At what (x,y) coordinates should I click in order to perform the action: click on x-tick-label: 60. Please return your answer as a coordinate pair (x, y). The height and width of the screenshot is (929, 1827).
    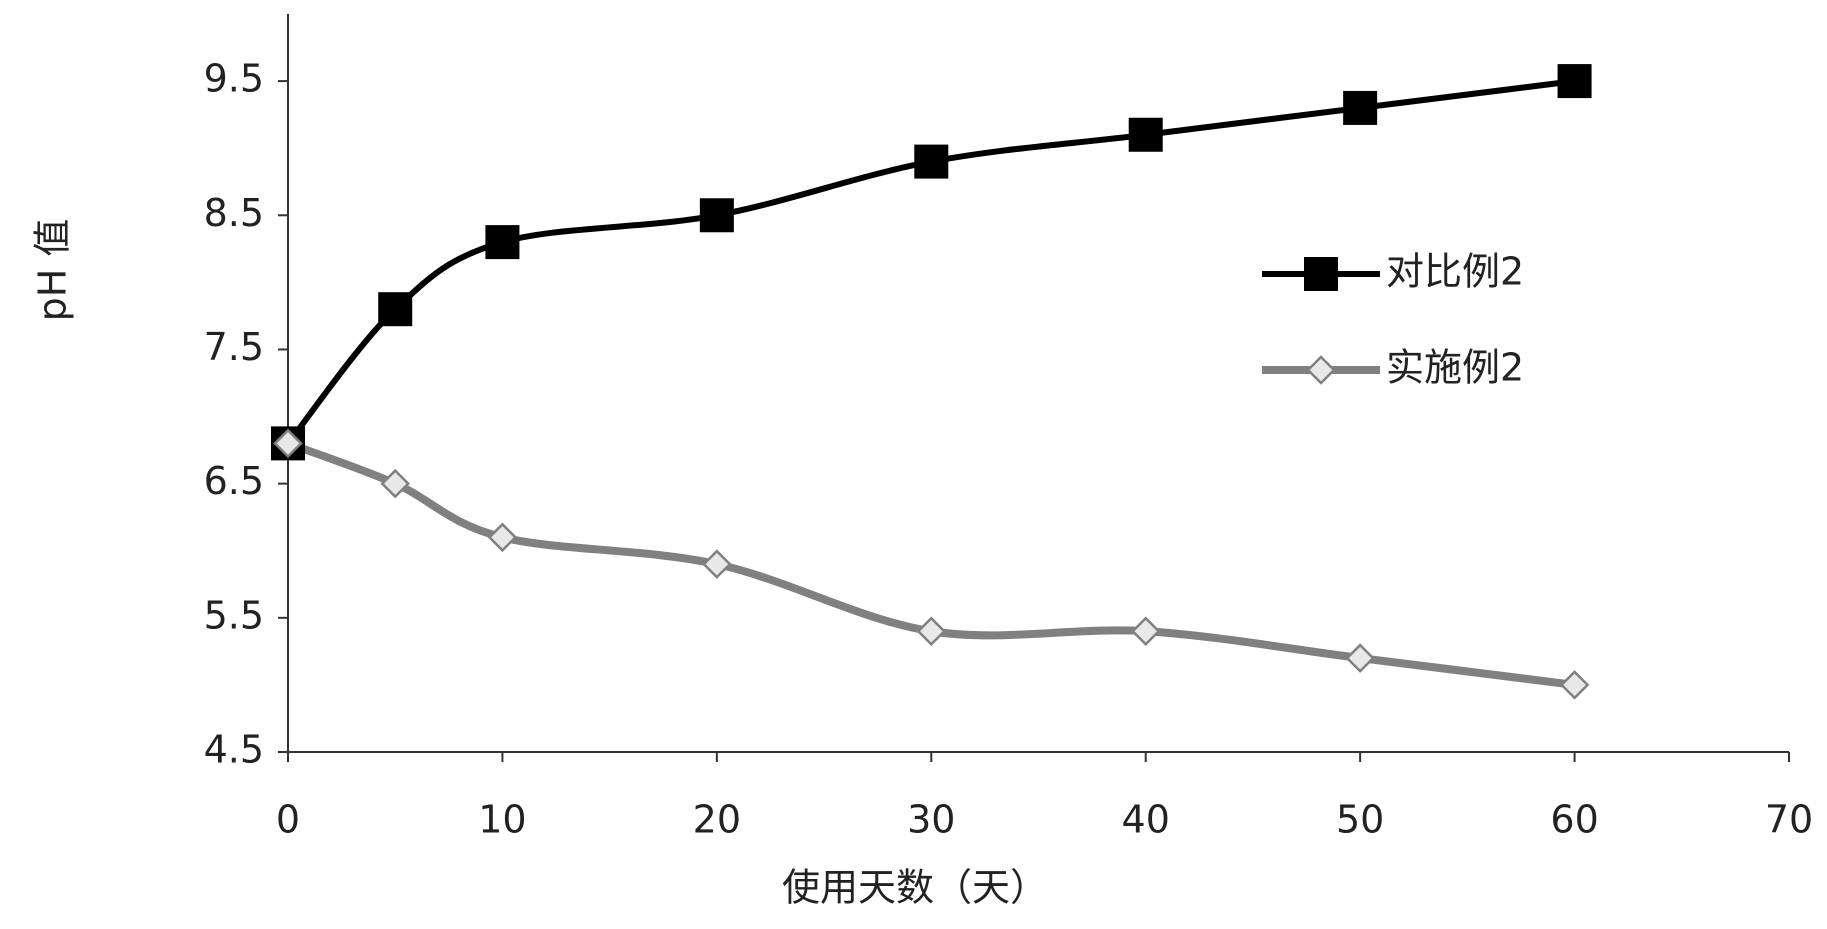
    Looking at the image, I should click on (1574, 820).